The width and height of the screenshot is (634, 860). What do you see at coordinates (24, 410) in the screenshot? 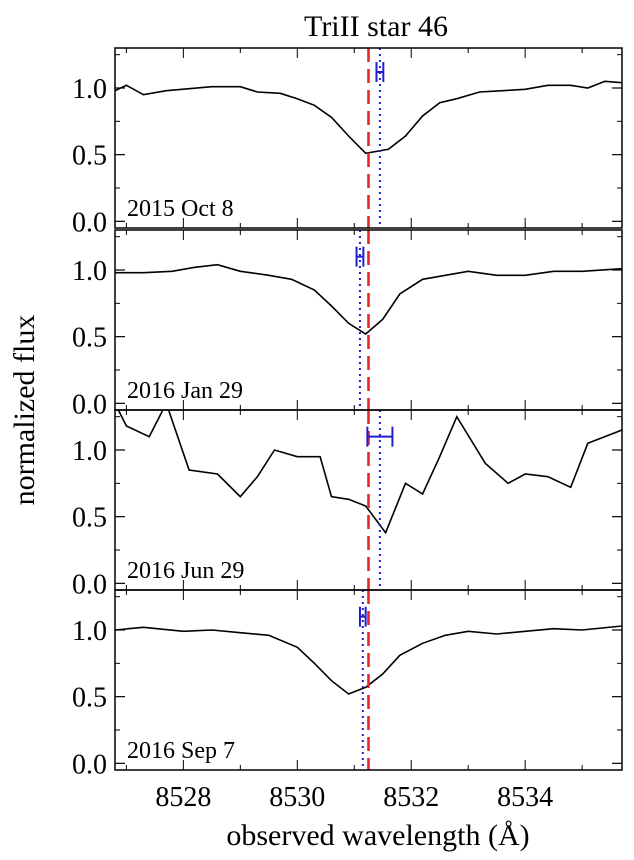
I see `y-axis-label: normalized flux` at bounding box center [24, 410].